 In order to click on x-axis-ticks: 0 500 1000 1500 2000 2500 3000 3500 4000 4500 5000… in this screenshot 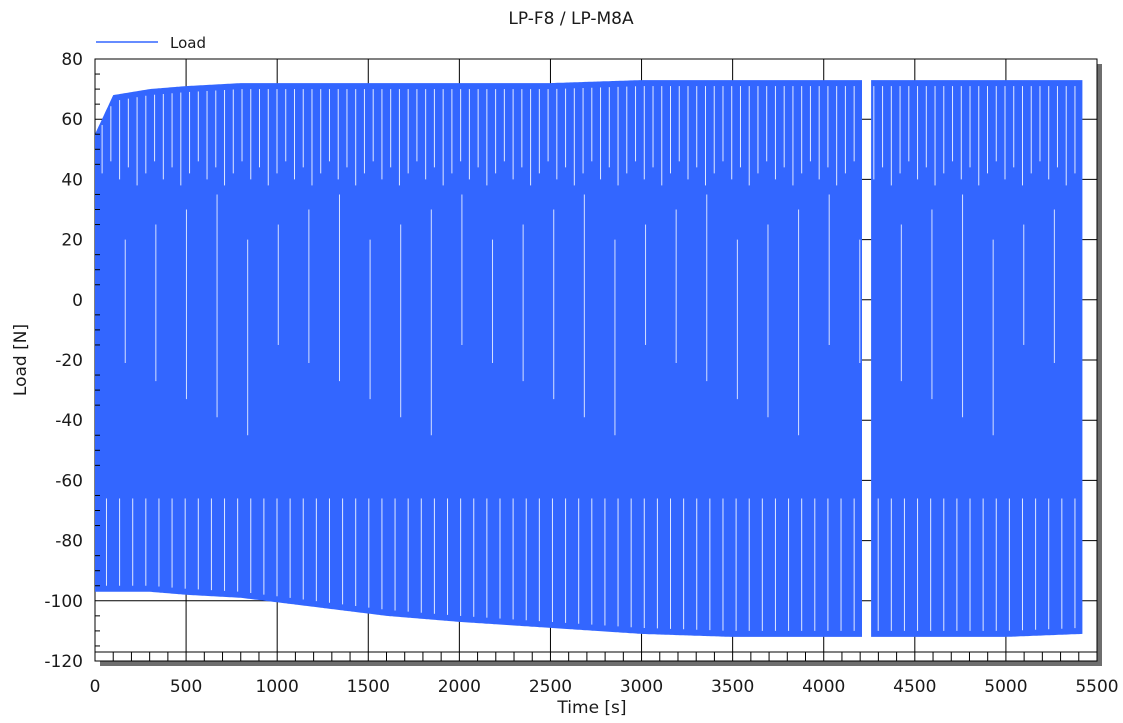, I will do `click(604, 687)`.